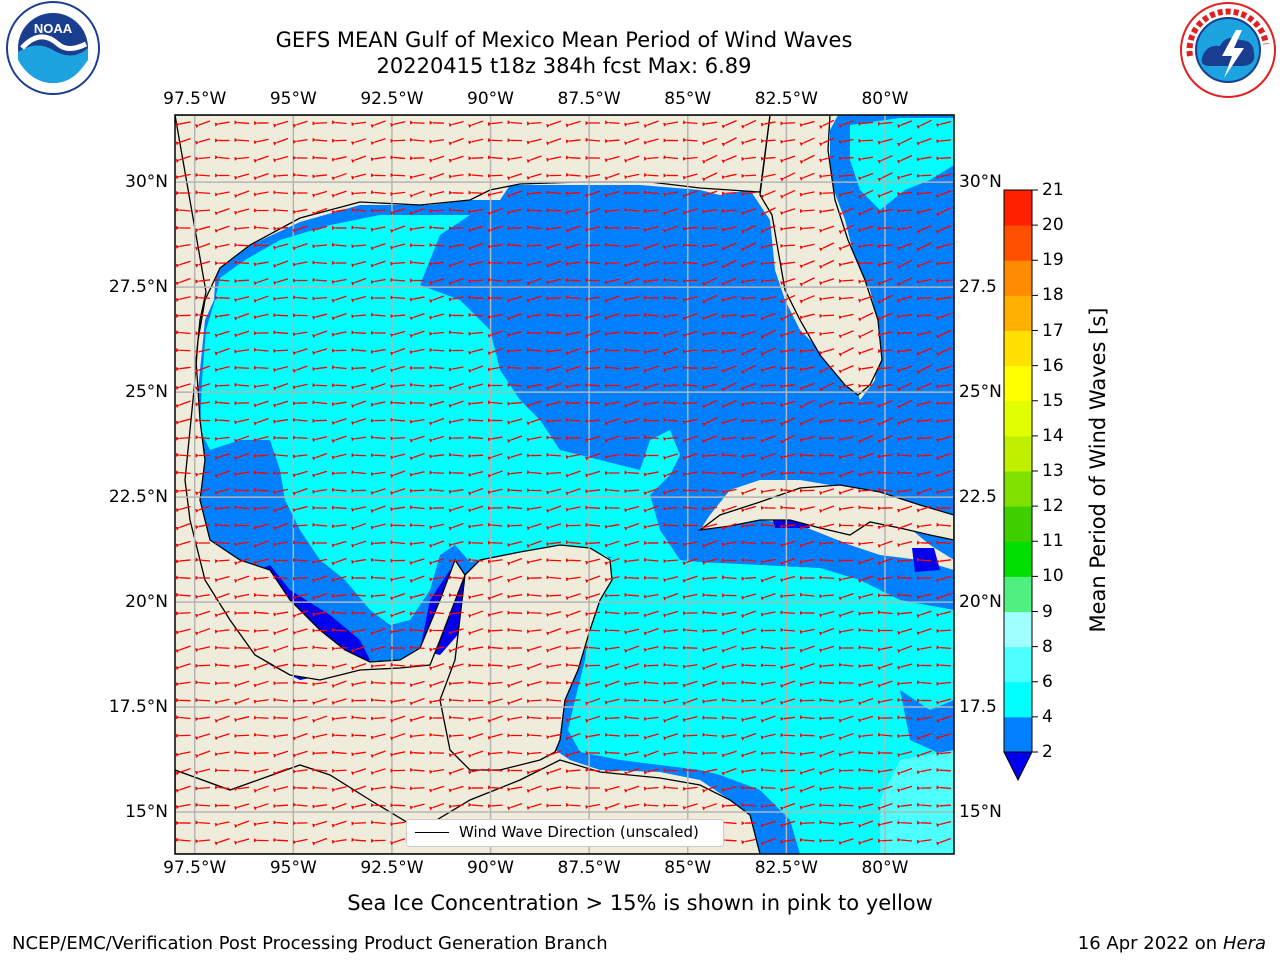 The image size is (1280, 960). What do you see at coordinates (1244, 943) in the screenshot?
I see `host-name: Hera` at bounding box center [1244, 943].